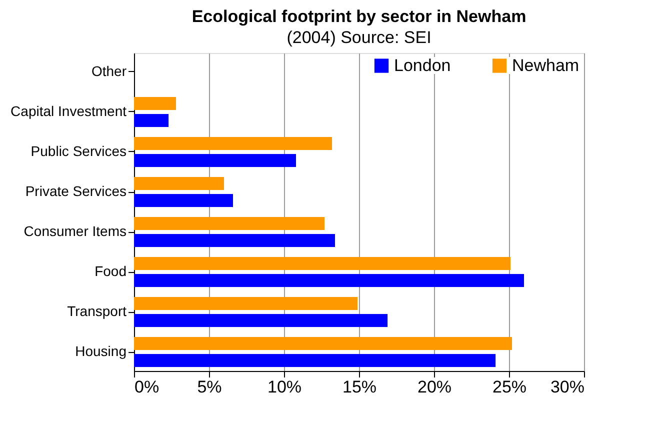 The width and height of the screenshot is (658, 436). What do you see at coordinates (147, 387) in the screenshot?
I see `x-tick-label: 0%` at bounding box center [147, 387].